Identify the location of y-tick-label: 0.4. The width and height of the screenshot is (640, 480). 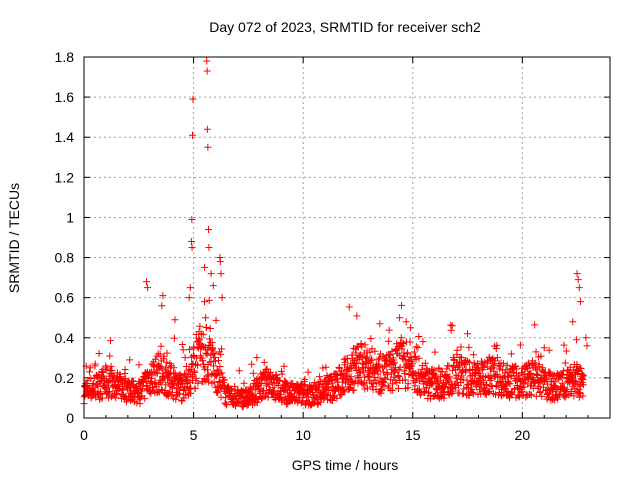
(65, 338).